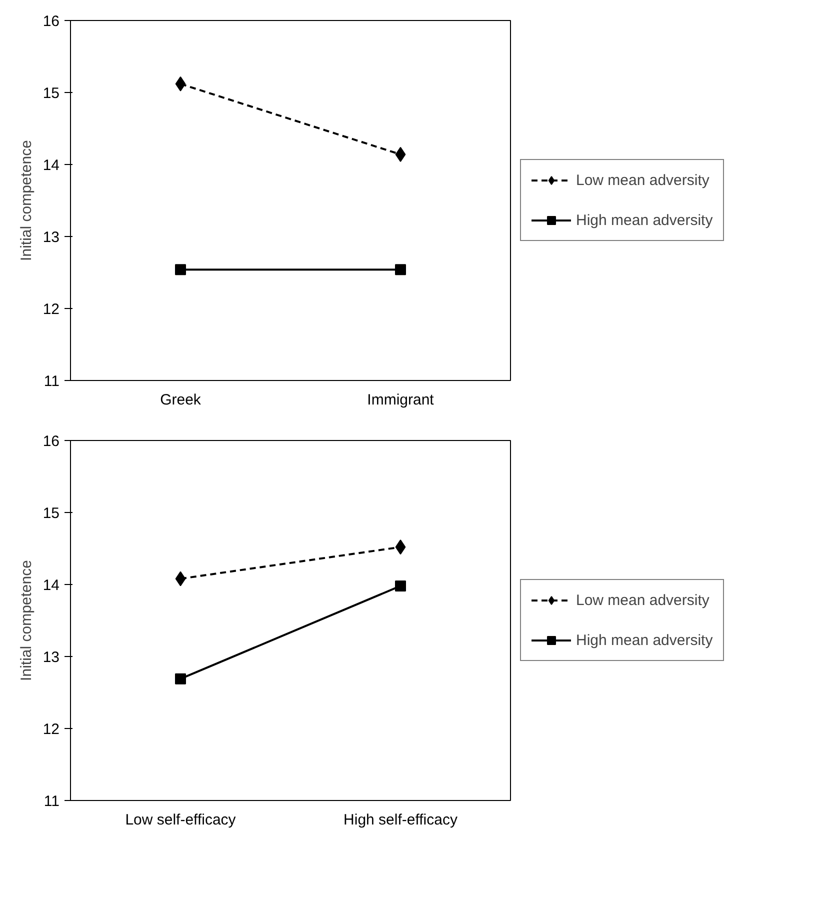 Image resolution: width=818 pixels, height=919 pixels. What do you see at coordinates (401, 820) in the screenshot?
I see `x-tick-label: High self-efficacy` at bounding box center [401, 820].